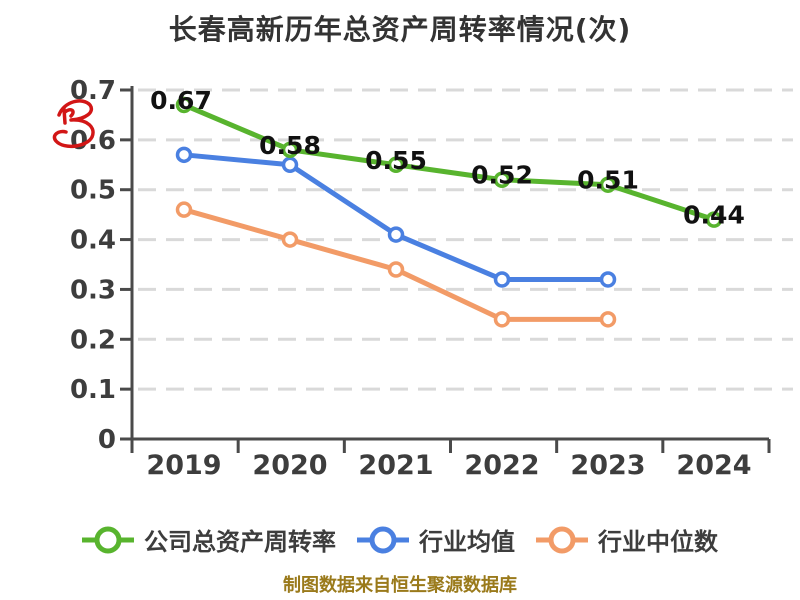  What do you see at coordinates (502, 175) in the screenshot?
I see `svg-text: 0.52` at bounding box center [502, 175].